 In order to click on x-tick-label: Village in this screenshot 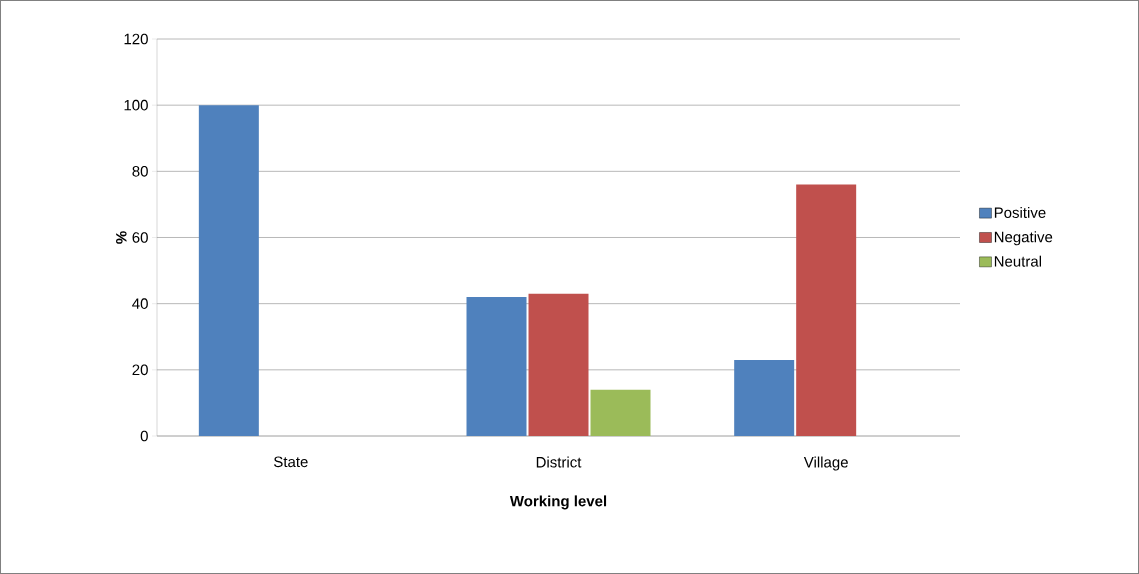, I will do `click(825, 463)`.